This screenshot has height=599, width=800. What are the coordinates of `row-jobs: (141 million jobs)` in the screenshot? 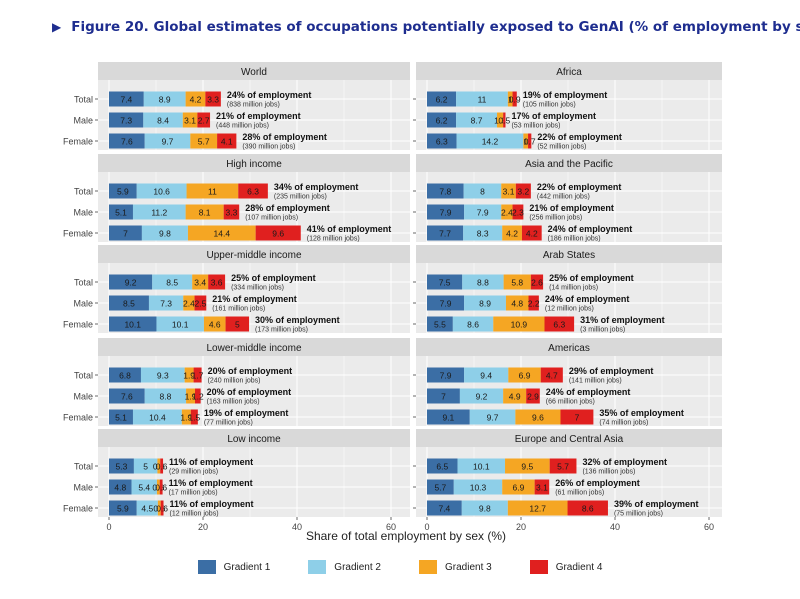 It's located at (595, 381).